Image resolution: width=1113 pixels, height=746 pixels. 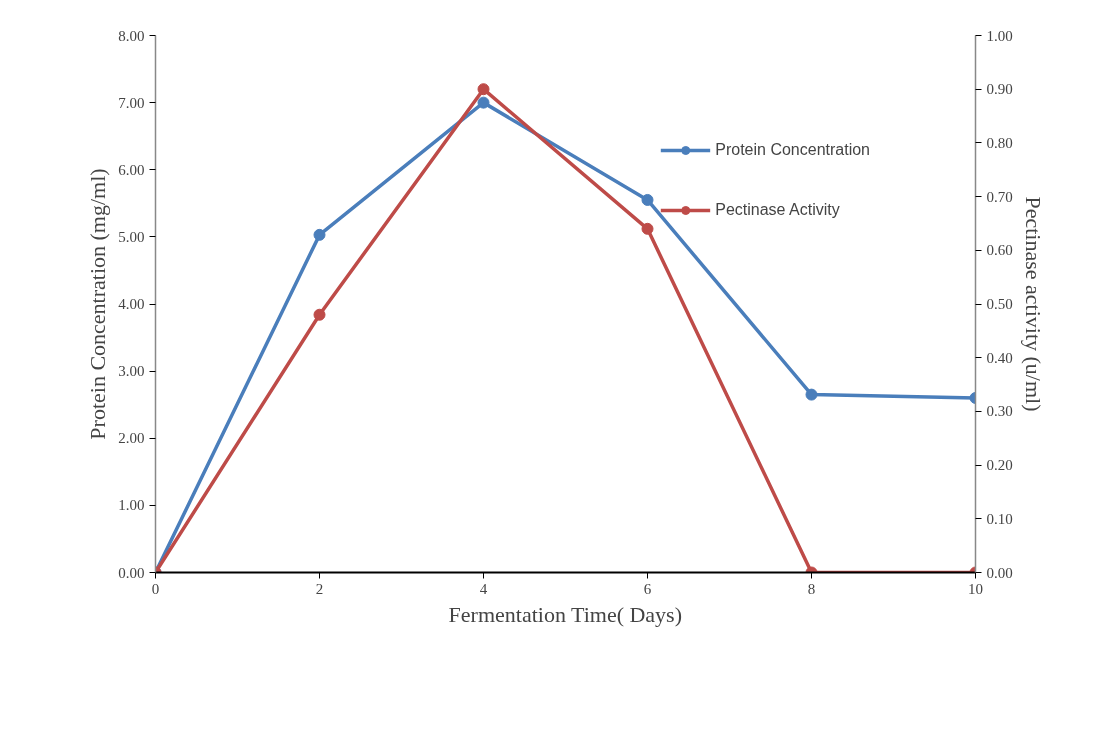 What do you see at coordinates (319, 588) in the screenshot?
I see `x-tick-label: 2` at bounding box center [319, 588].